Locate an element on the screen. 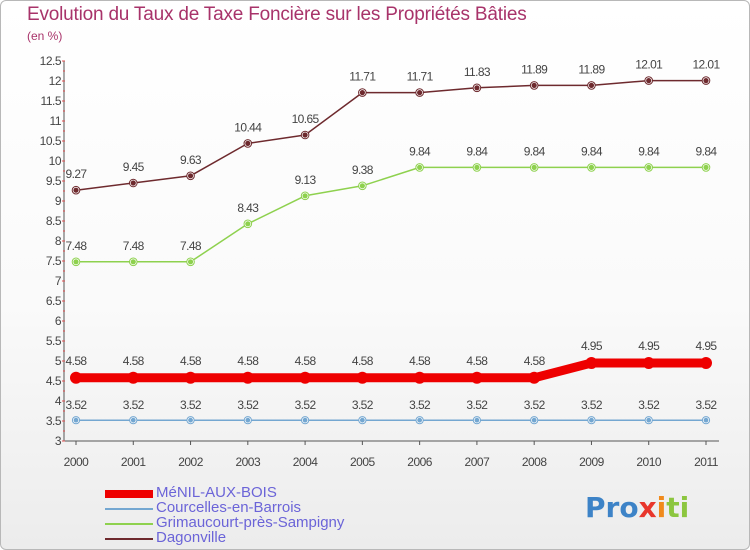 The height and width of the screenshot is (550, 750). x-tick-label: 2000 is located at coordinates (77, 462).